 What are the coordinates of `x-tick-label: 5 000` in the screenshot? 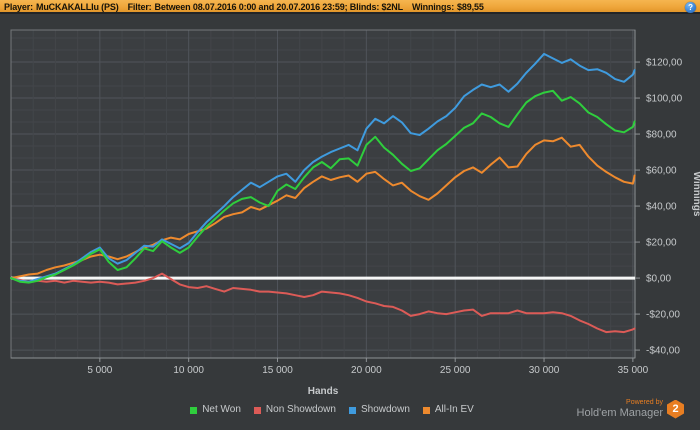 It's located at (99, 370).